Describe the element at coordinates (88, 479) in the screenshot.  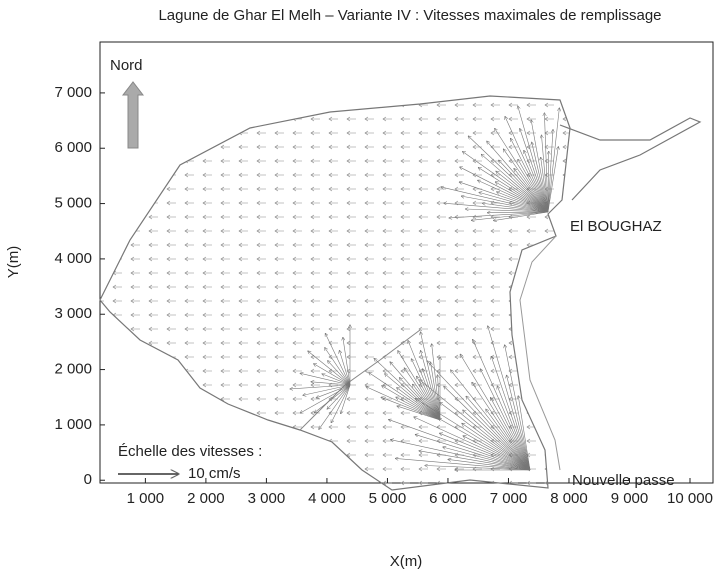
I see `y-tick-label: 0` at that location.